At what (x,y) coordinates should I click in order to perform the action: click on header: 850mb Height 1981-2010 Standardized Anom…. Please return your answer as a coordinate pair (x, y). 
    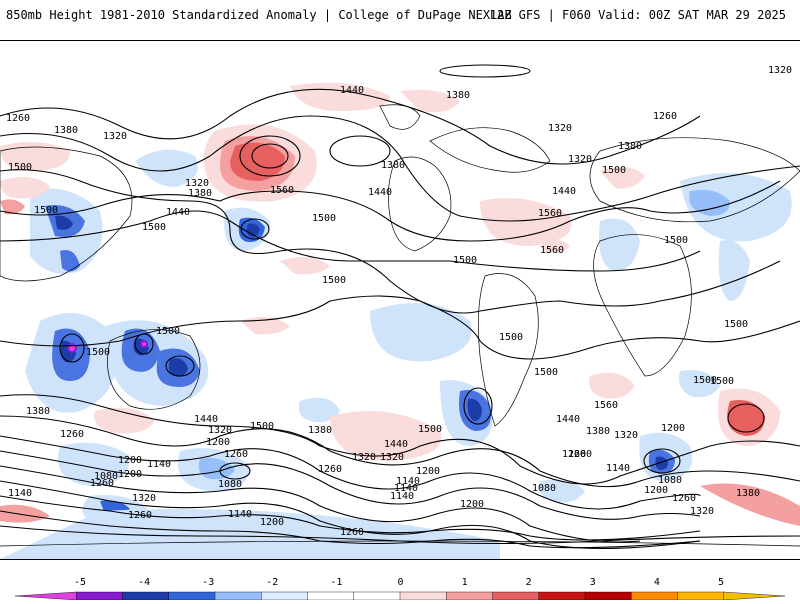
    Looking at the image, I should click on (400, 17).